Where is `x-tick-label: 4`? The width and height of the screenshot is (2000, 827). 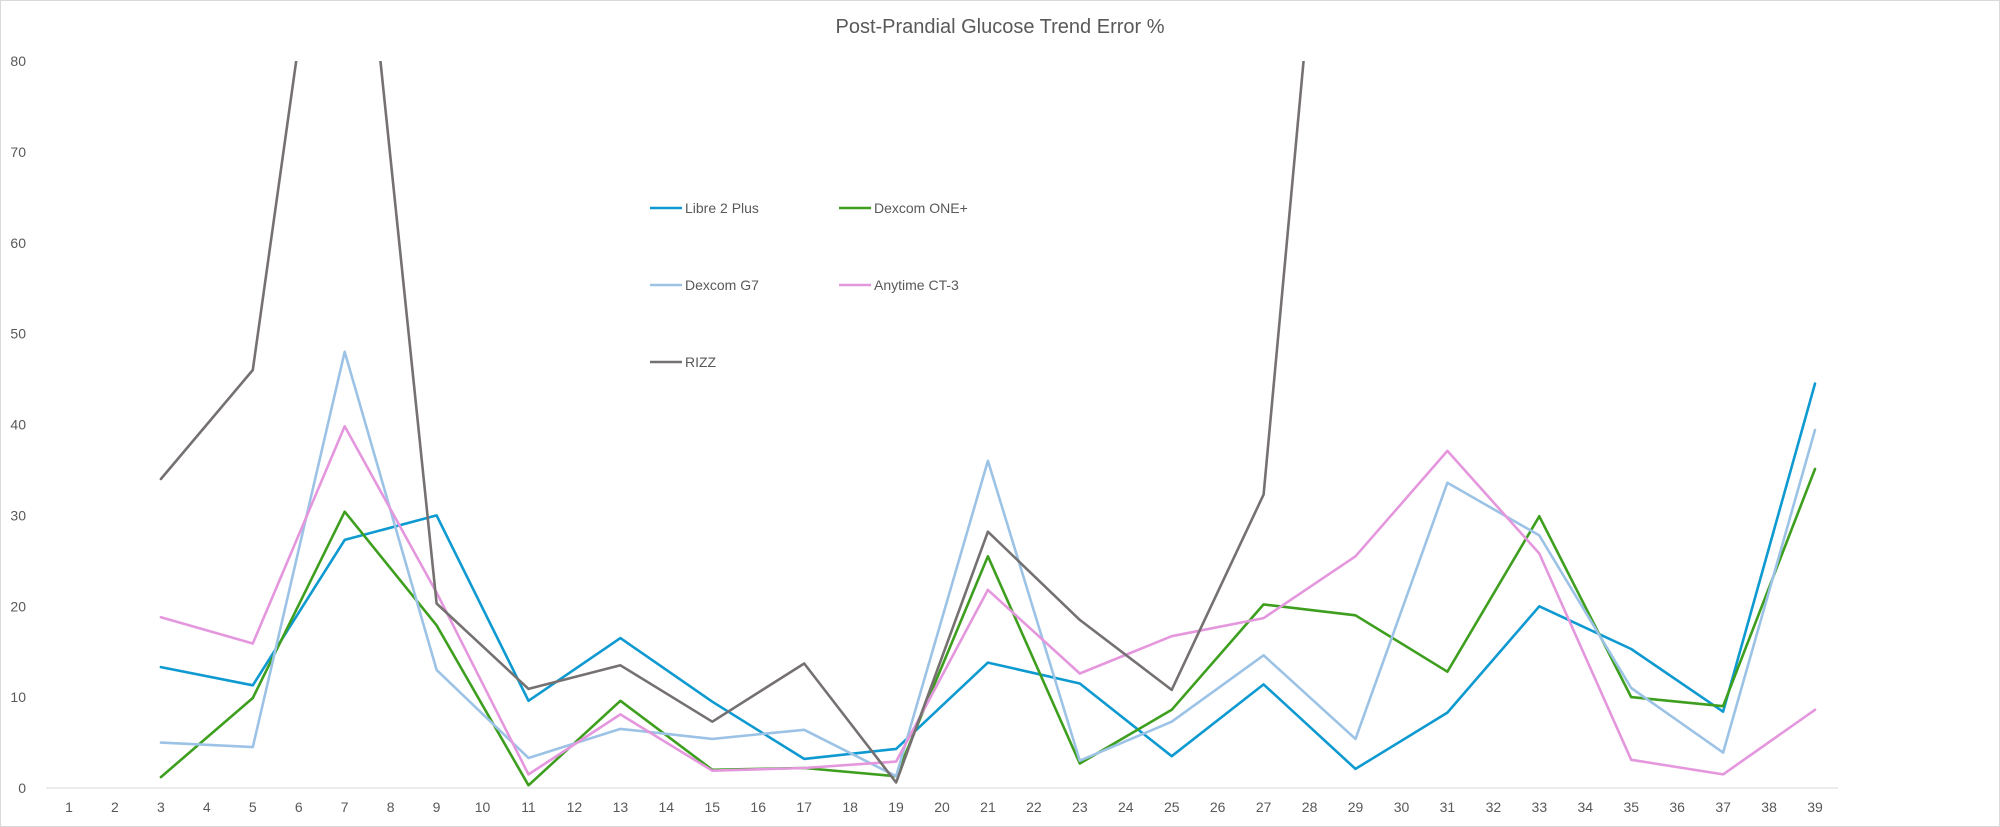
x-tick-label: 4 is located at coordinates (207, 807).